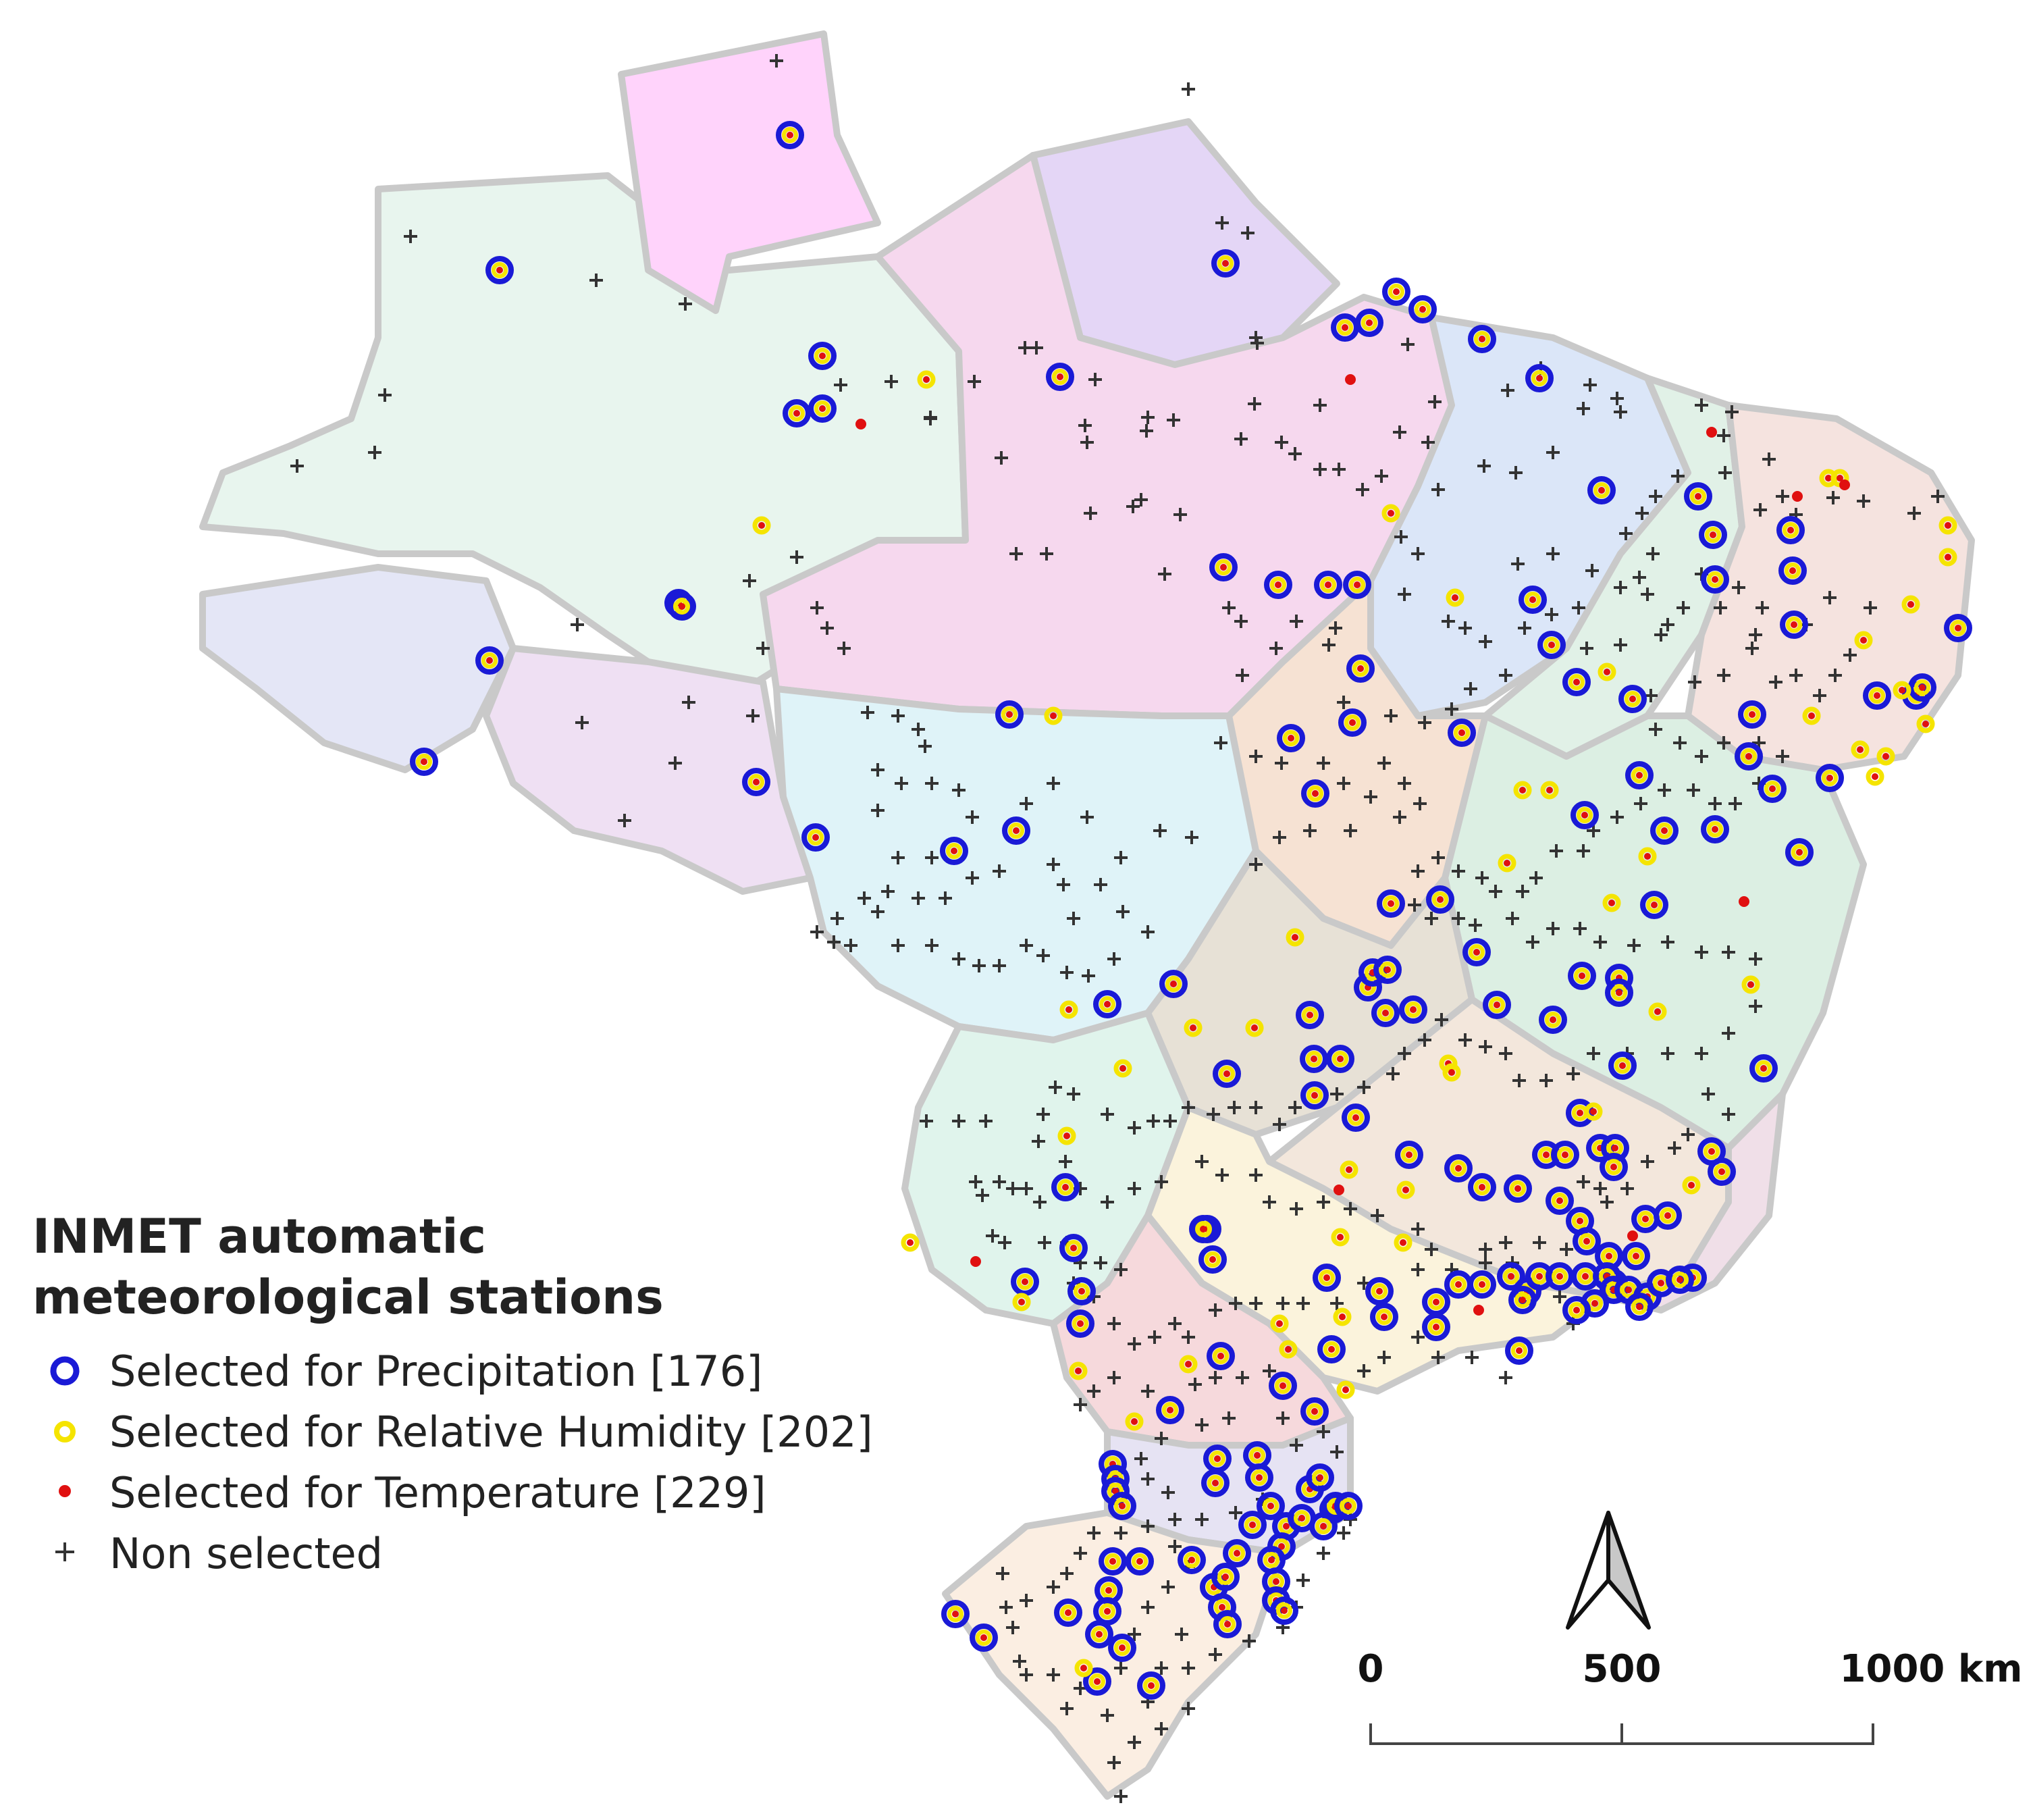  Describe the element at coordinates (65, 1551) in the screenshot. I see `plus-icon` at that location.